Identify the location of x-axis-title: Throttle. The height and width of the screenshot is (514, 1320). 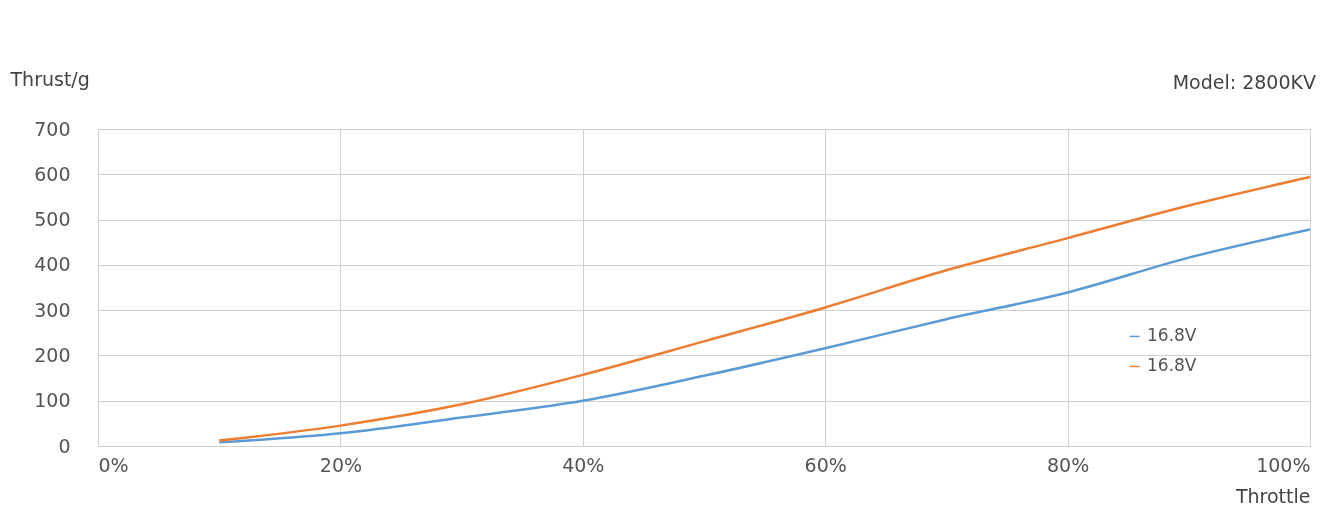
(1272, 495).